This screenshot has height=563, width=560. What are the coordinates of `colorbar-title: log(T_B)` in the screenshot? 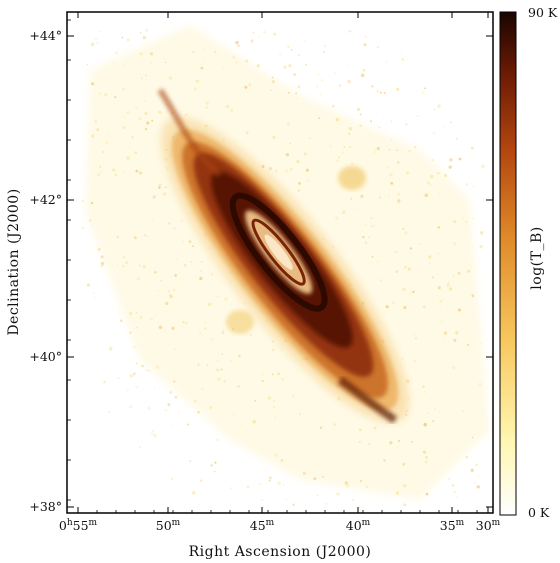 It's located at (537, 257).